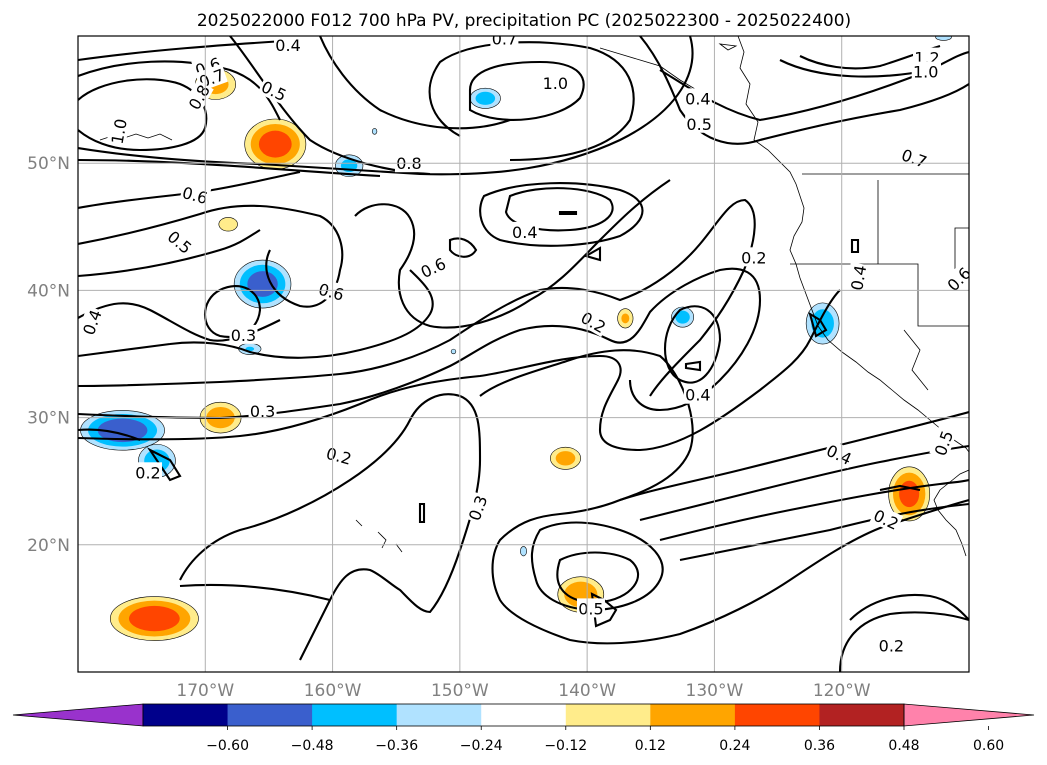  What do you see at coordinates (988, 746) in the screenshot?
I see `colorbar-tick-label: 0.60` at bounding box center [988, 746].